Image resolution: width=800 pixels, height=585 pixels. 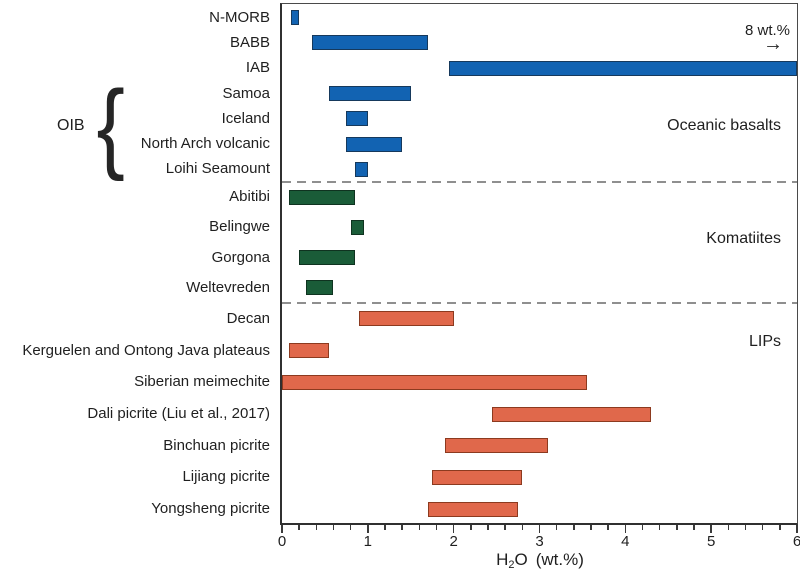 I want to click on oib-group-label: OIB, so click(x=71, y=125).